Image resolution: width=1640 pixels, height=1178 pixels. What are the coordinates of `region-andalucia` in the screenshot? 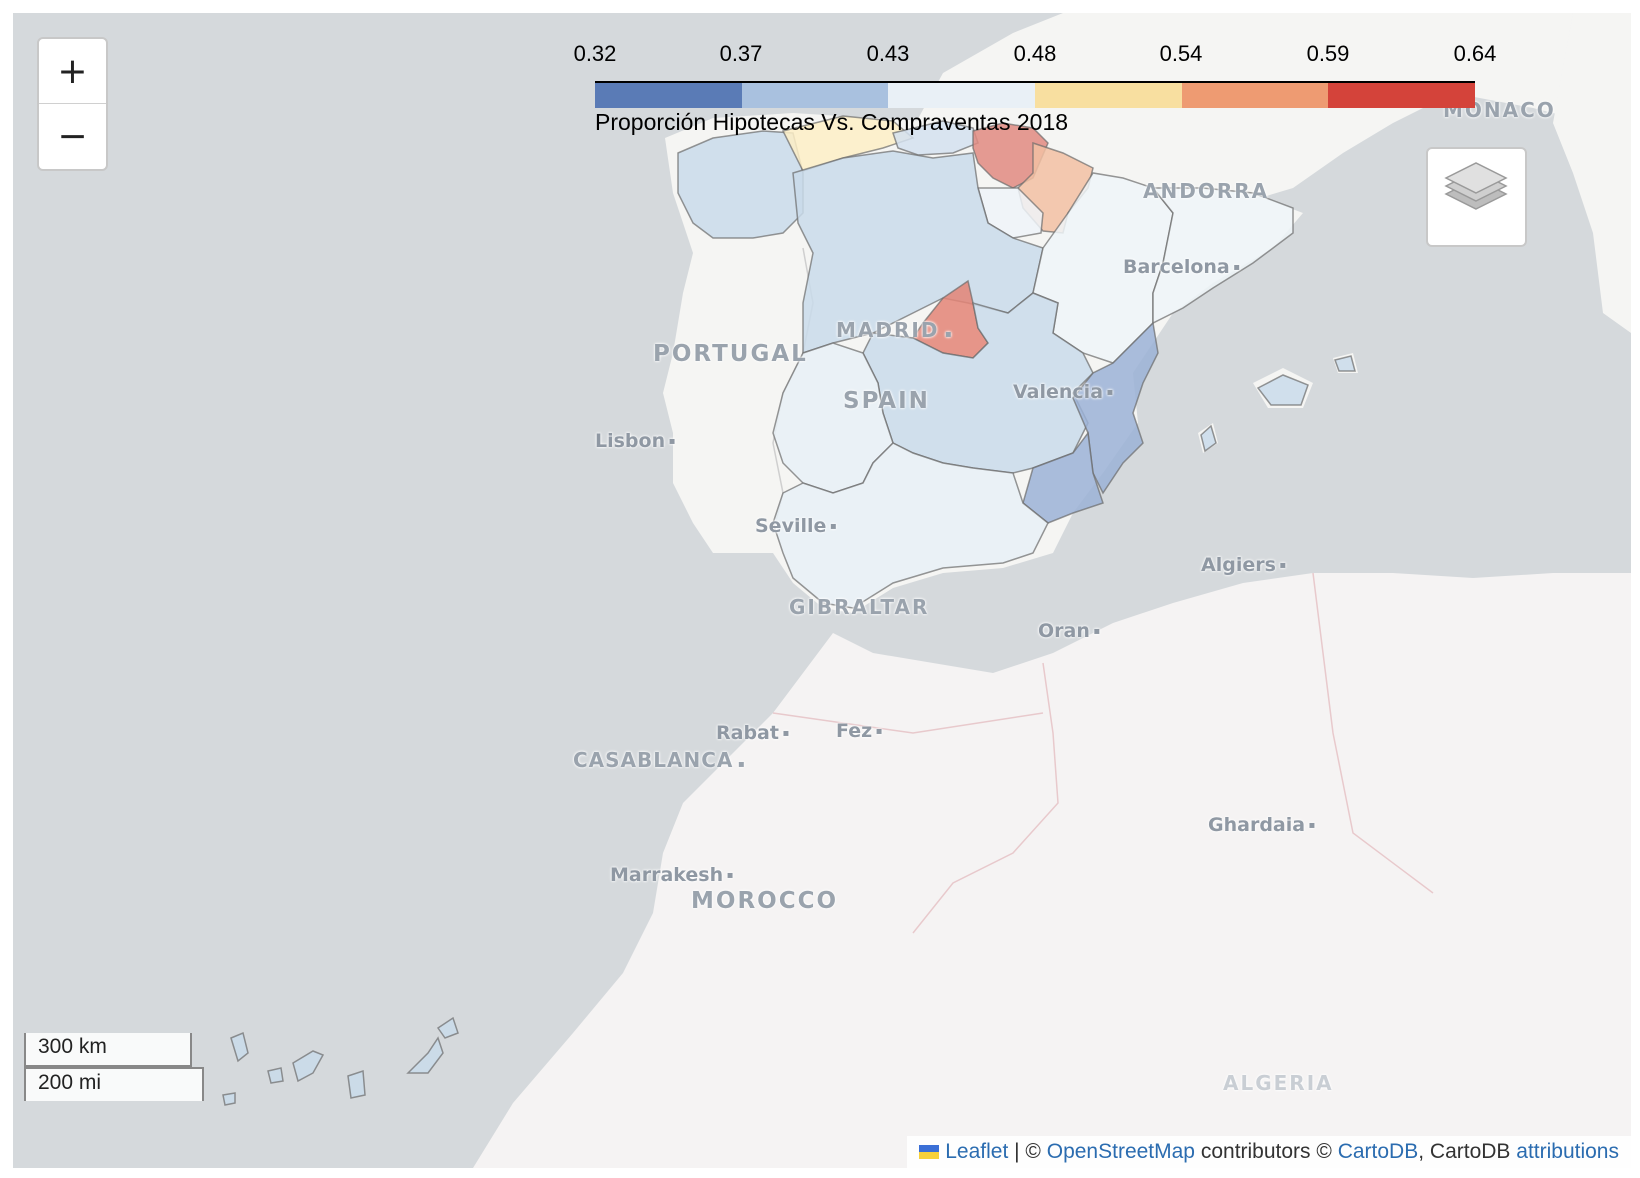 It's located at (910, 525).